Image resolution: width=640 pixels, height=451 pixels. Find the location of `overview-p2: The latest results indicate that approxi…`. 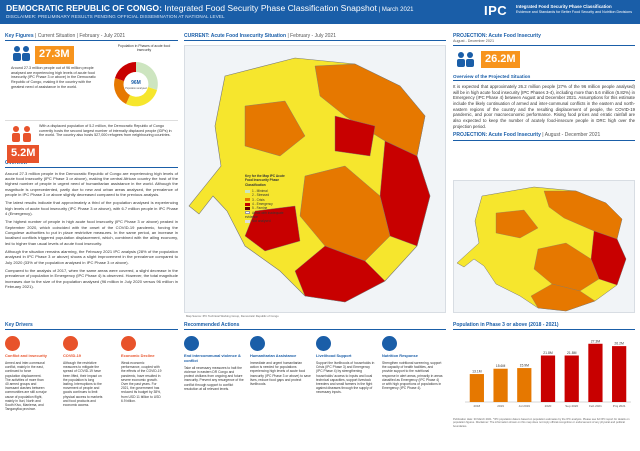

overview-p2: The latest results indicate that approxi… is located at coordinates (91, 208).